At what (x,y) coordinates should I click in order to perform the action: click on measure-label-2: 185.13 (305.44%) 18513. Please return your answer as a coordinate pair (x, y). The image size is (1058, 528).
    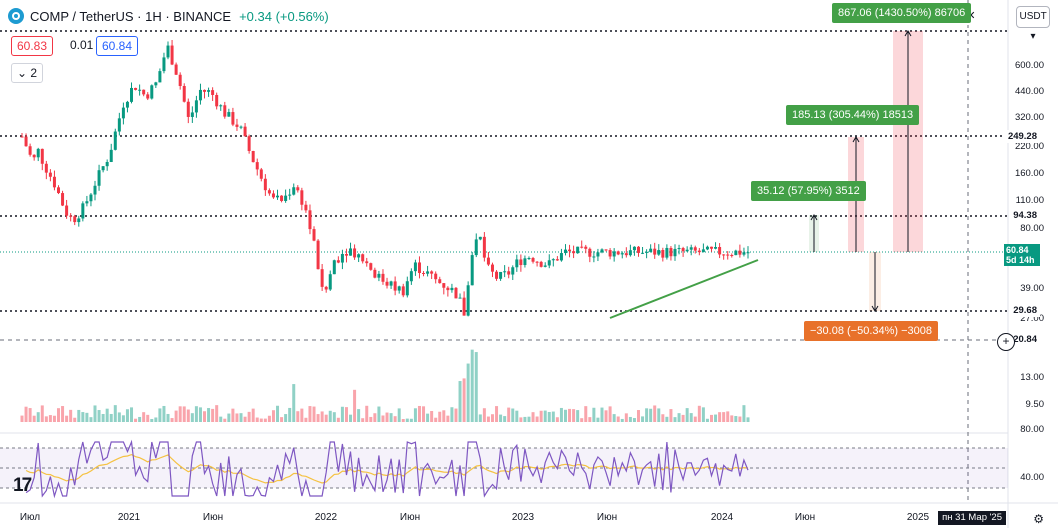
    Looking at the image, I should click on (853, 115).